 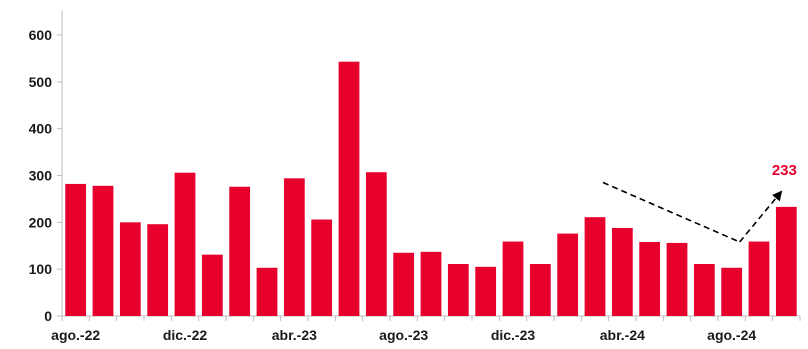 What do you see at coordinates (41, 222) in the screenshot?
I see `y-tick-label: 200` at bounding box center [41, 222].